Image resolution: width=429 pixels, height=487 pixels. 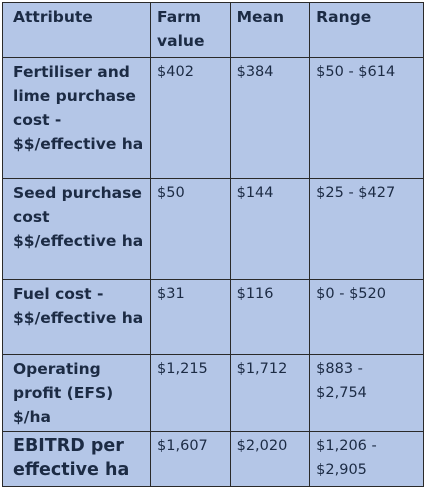 What do you see at coordinates (366, 30) in the screenshot?
I see `header-range: Range` at bounding box center [366, 30].